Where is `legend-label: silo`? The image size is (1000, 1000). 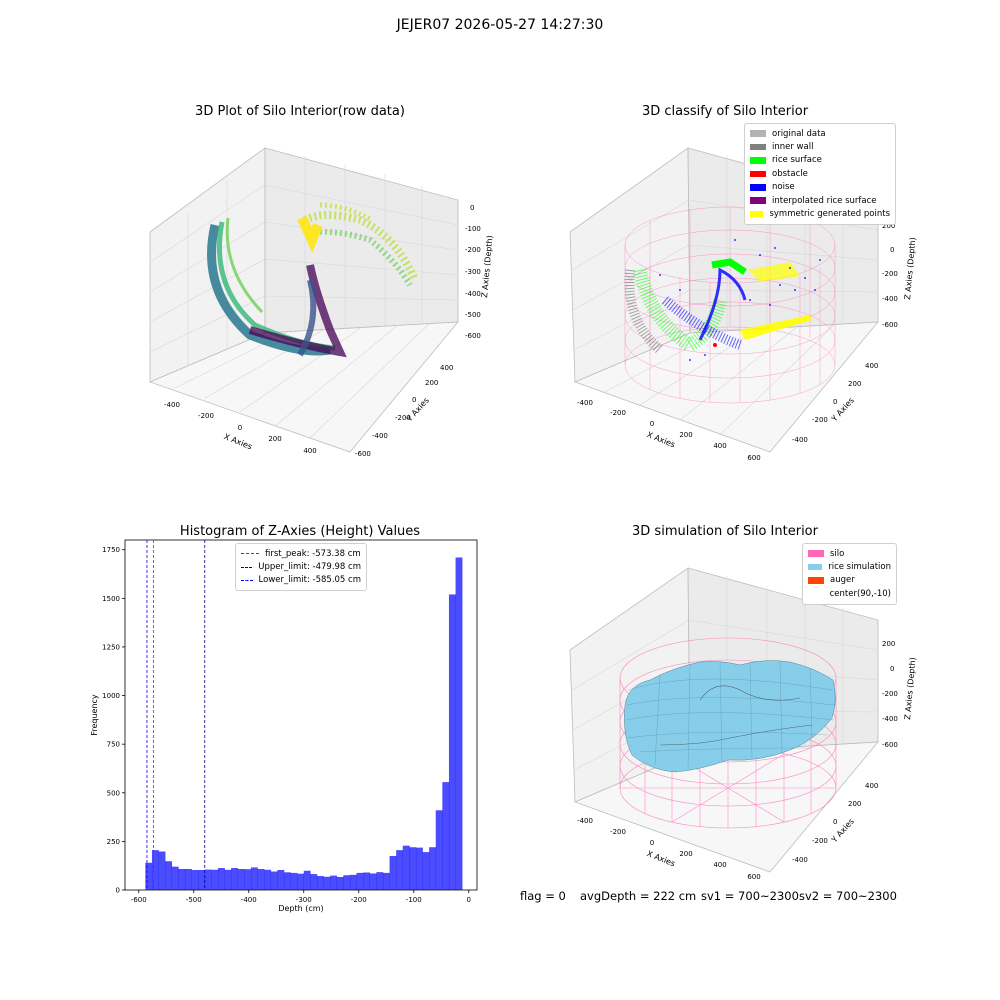 legend-label: silo is located at coordinates (837, 553).